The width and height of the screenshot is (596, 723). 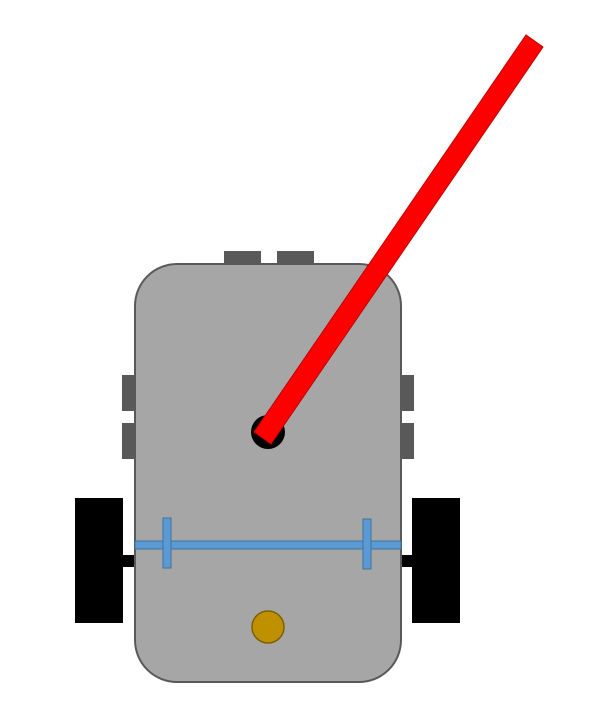 What do you see at coordinates (99, 560) in the screenshot?
I see `wheel-left` at bounding box center [99, 560].